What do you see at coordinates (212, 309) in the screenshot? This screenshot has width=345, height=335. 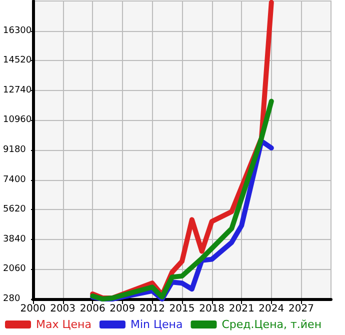 I see `x-tick-label: 2018` at bounding box center [212, 309].